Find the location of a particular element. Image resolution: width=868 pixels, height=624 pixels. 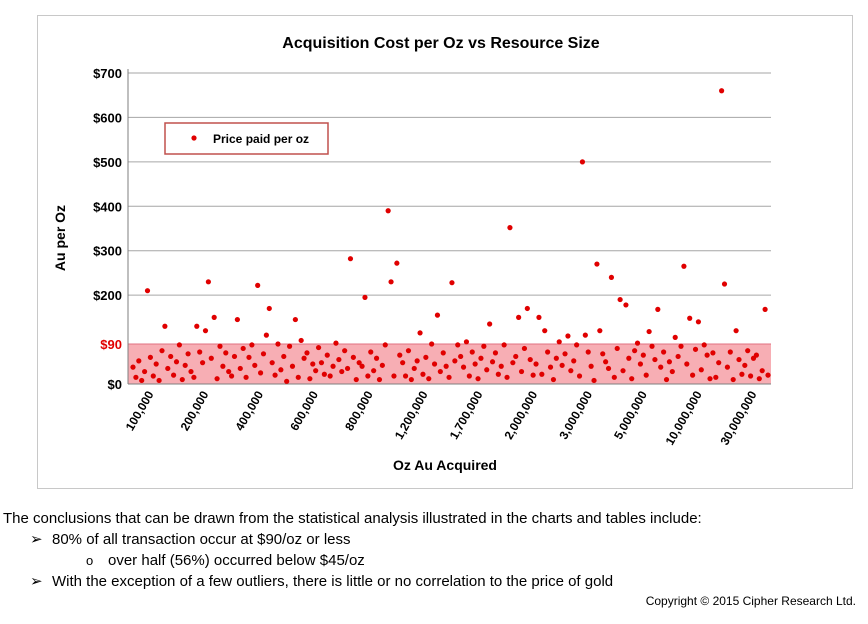

x-tick-label: 600,000 is located at coordinates (304, 410).